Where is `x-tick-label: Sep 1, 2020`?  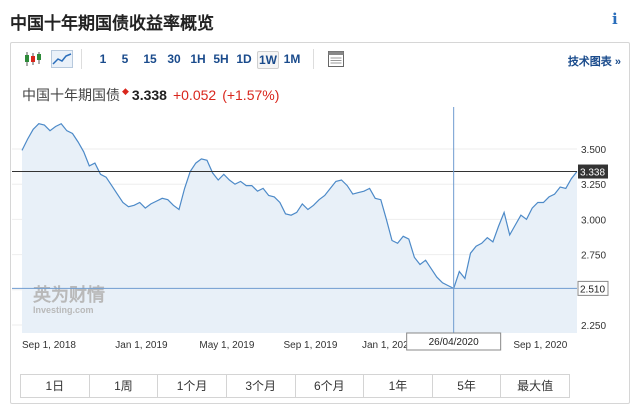
x-tick-label: Sep 1, 2020 is located at coordinates (540, 345).